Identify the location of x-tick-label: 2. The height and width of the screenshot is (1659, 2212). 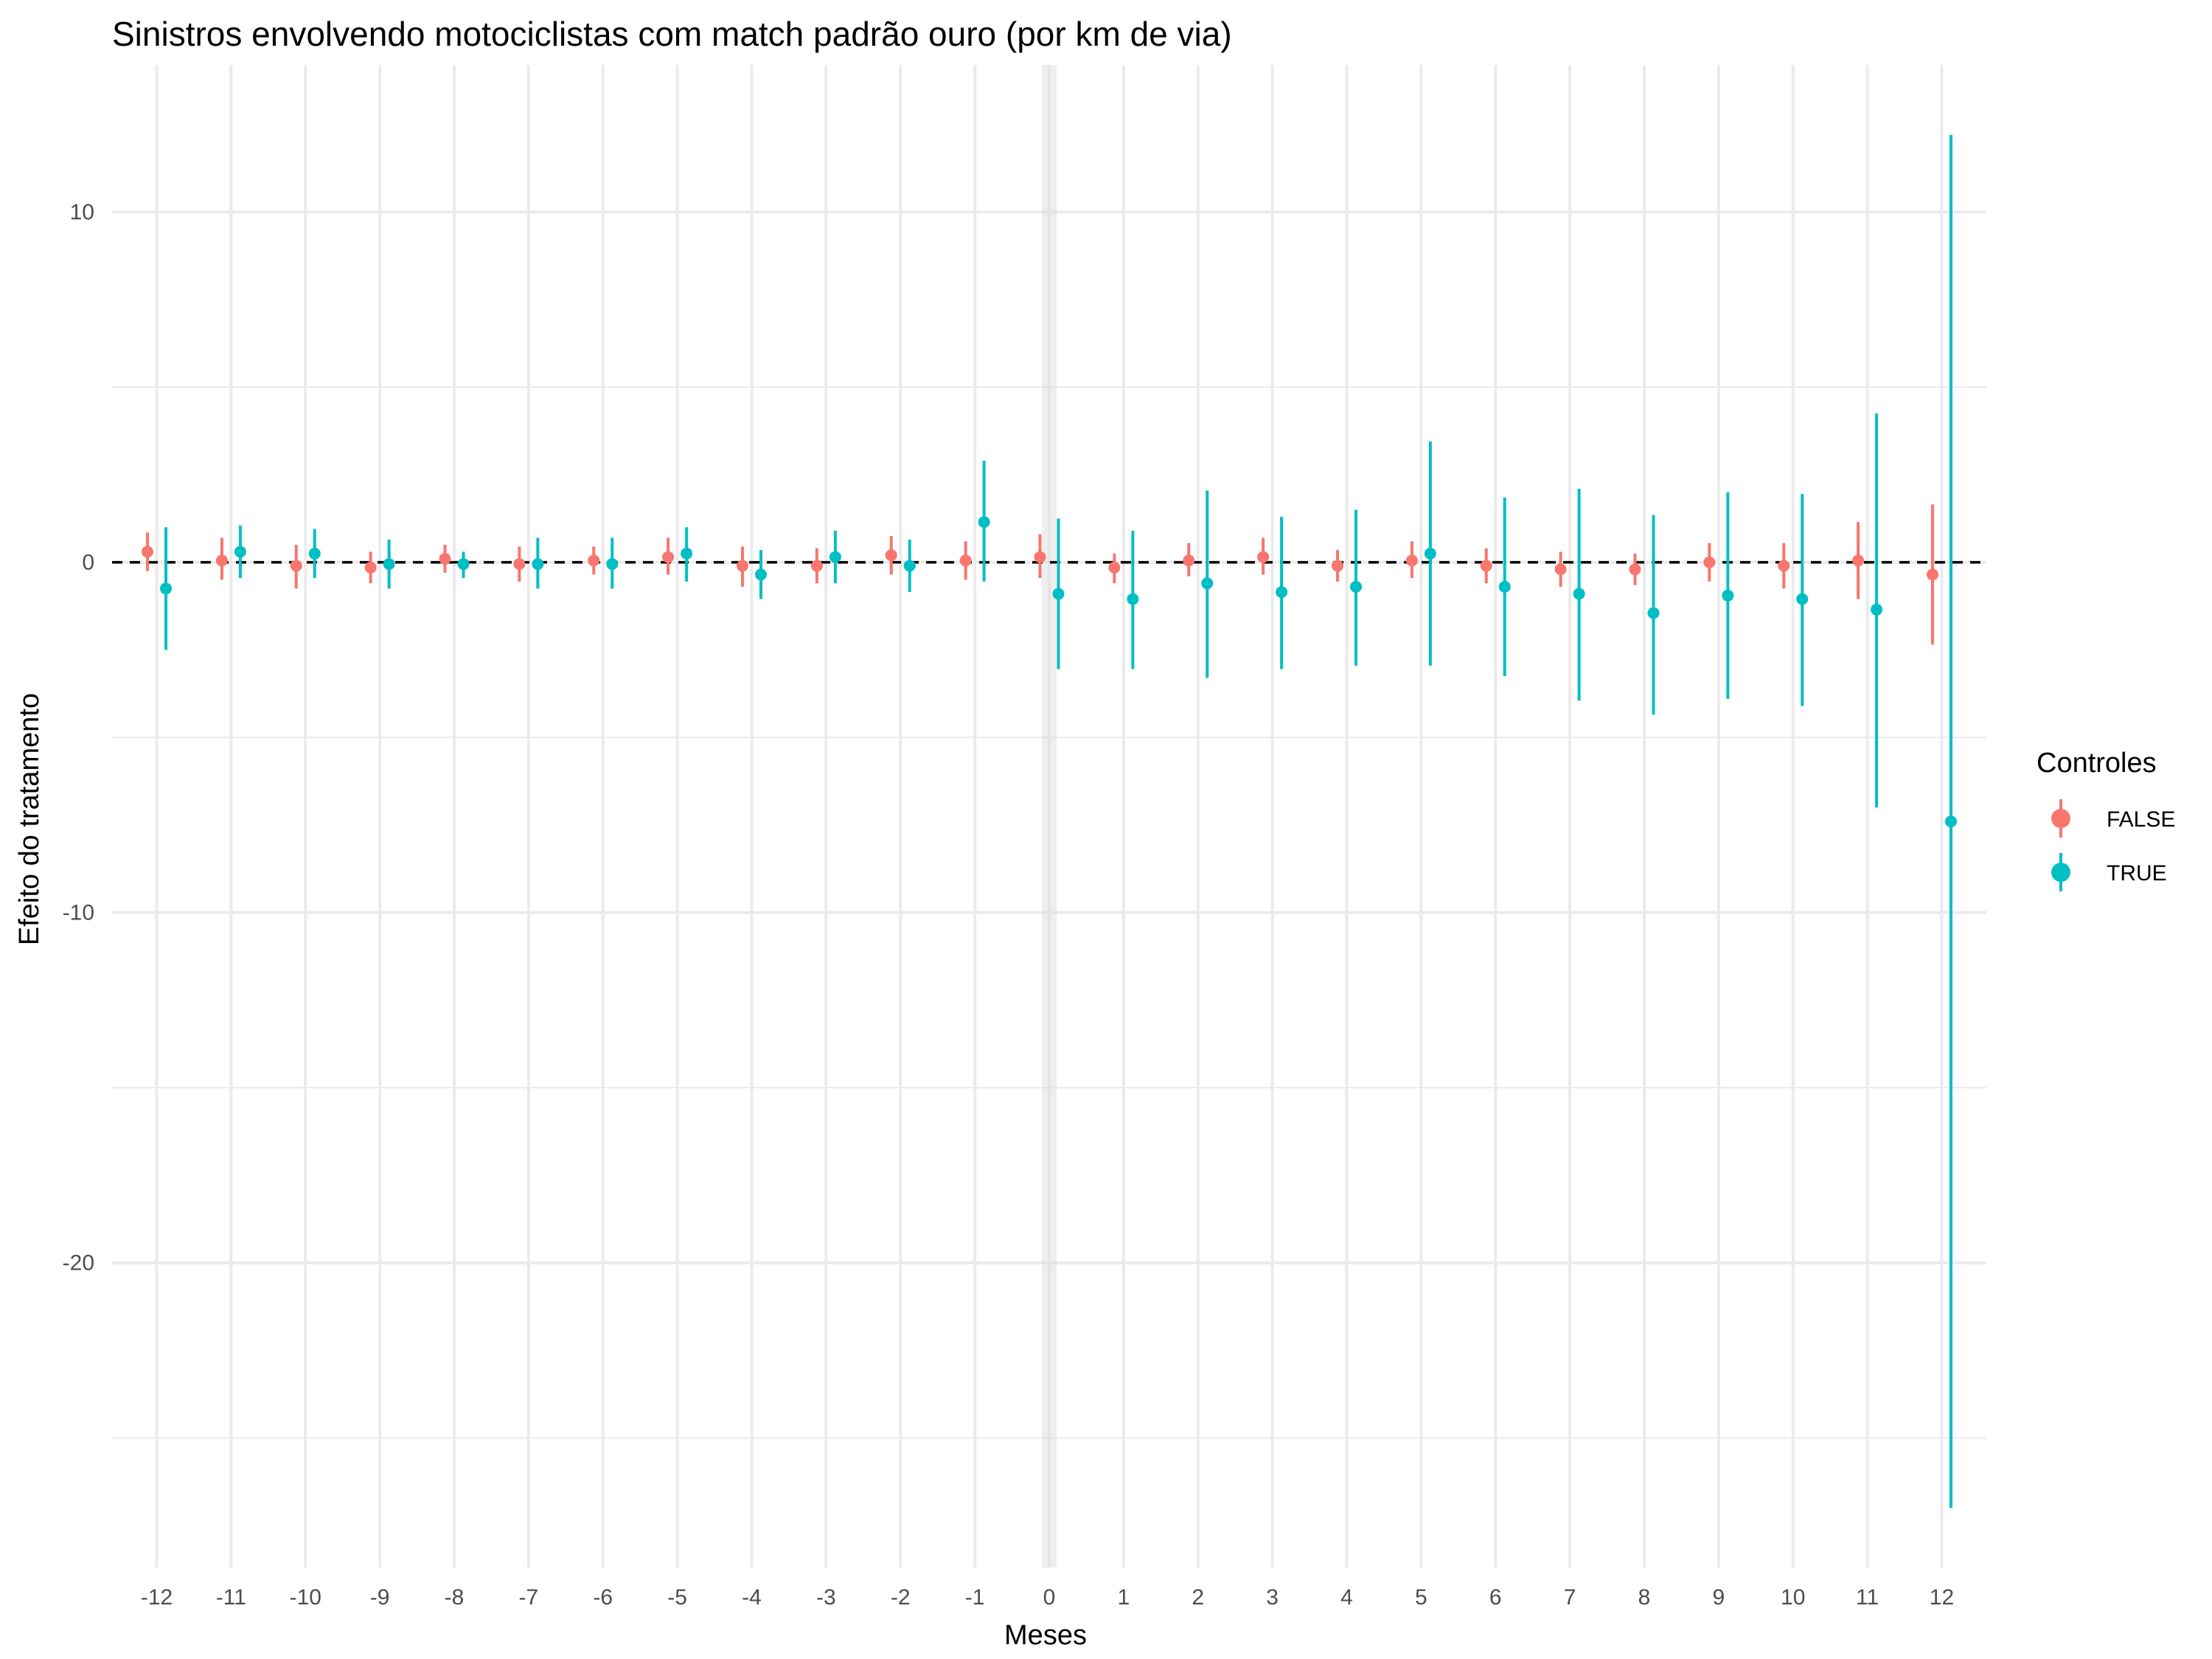
(1198, 1597).